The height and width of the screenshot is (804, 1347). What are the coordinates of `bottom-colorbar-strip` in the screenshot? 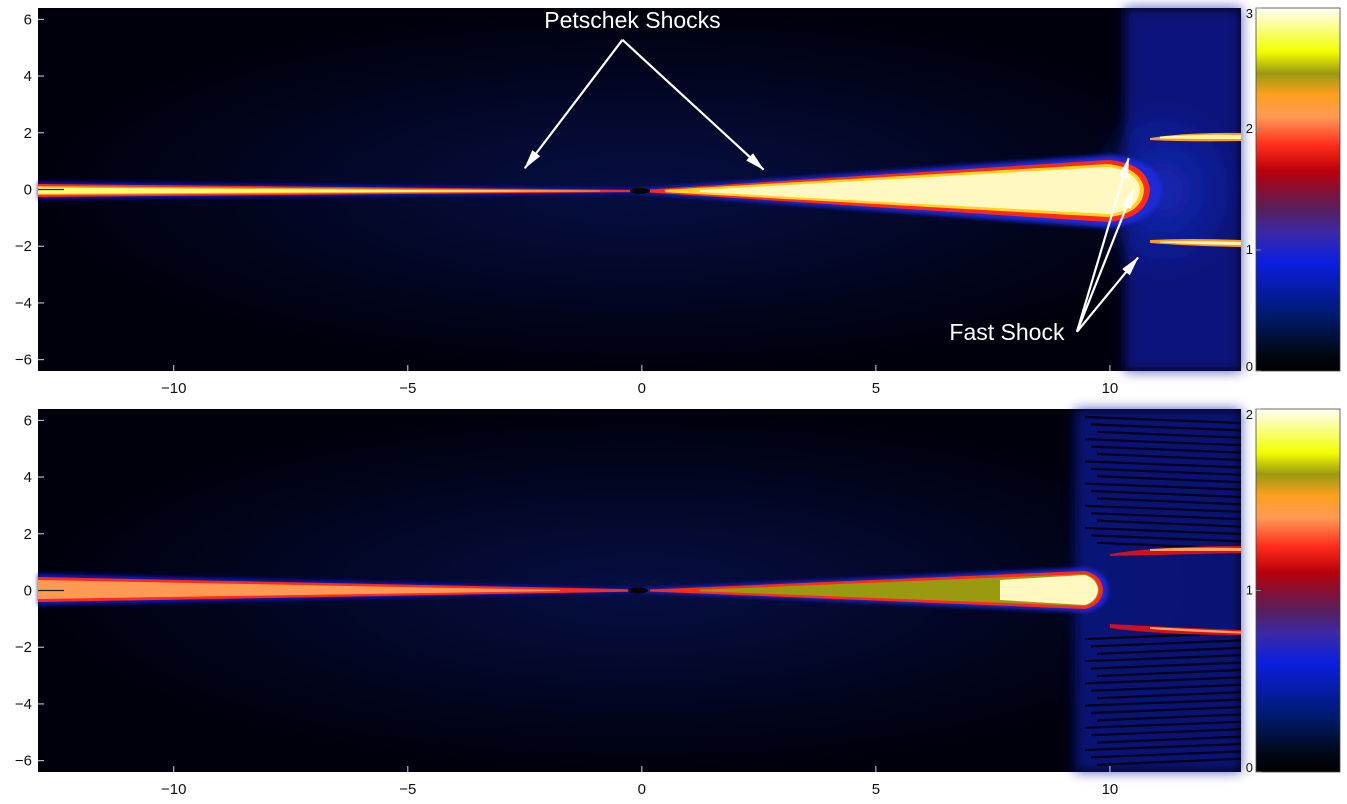 It's located at (1298, 590).